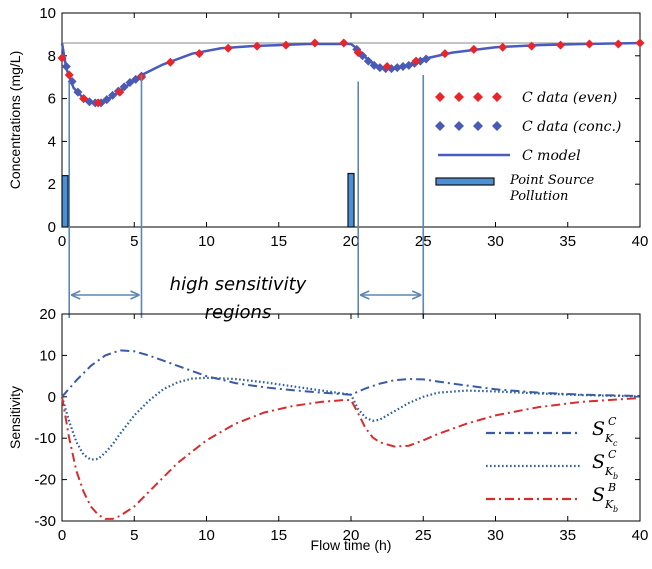 The width and height of the screenshot is (652, 569). What do you see at coordinates (52, 141) in the screenshot?
I see `concentration-y-tick-label: 4` at bounding box center [52, 141].